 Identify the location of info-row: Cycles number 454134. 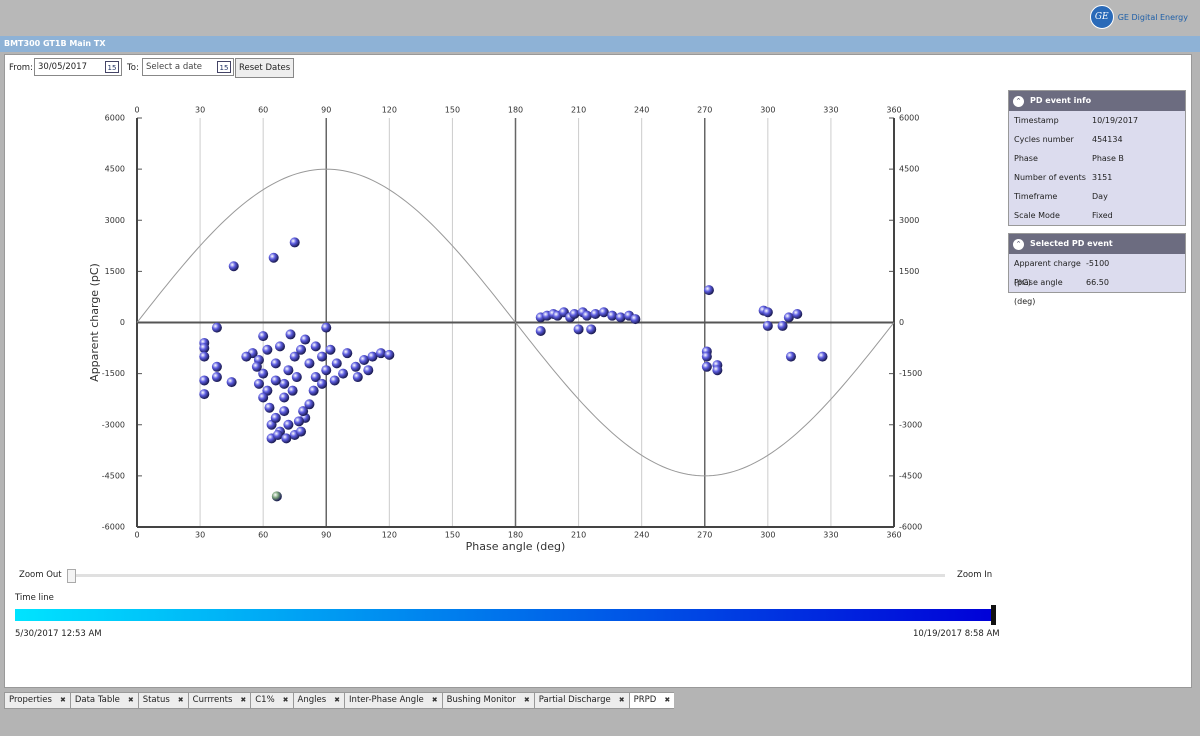
(1097, 139).